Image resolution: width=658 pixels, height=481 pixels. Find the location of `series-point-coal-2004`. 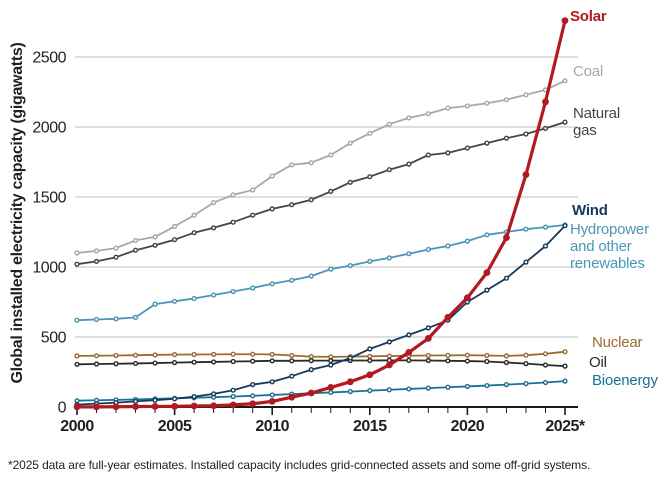

series-point-coal-2004 is located at coordinates (155, 237).